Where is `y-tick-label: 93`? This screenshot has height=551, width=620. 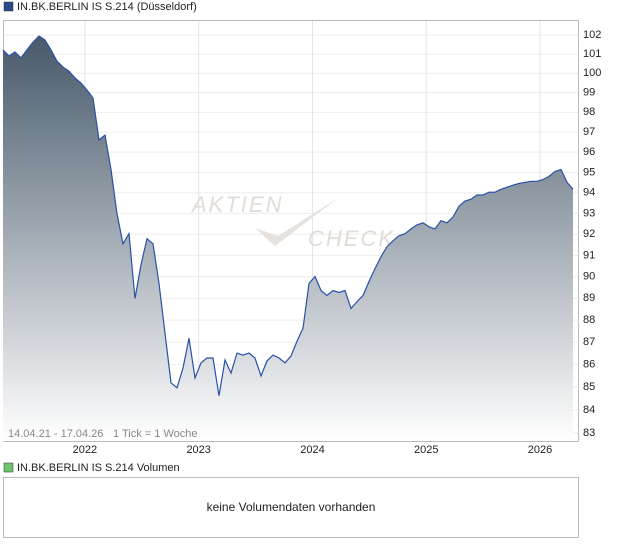 y-tick-label: 93 is located at coordinates (589, 213).